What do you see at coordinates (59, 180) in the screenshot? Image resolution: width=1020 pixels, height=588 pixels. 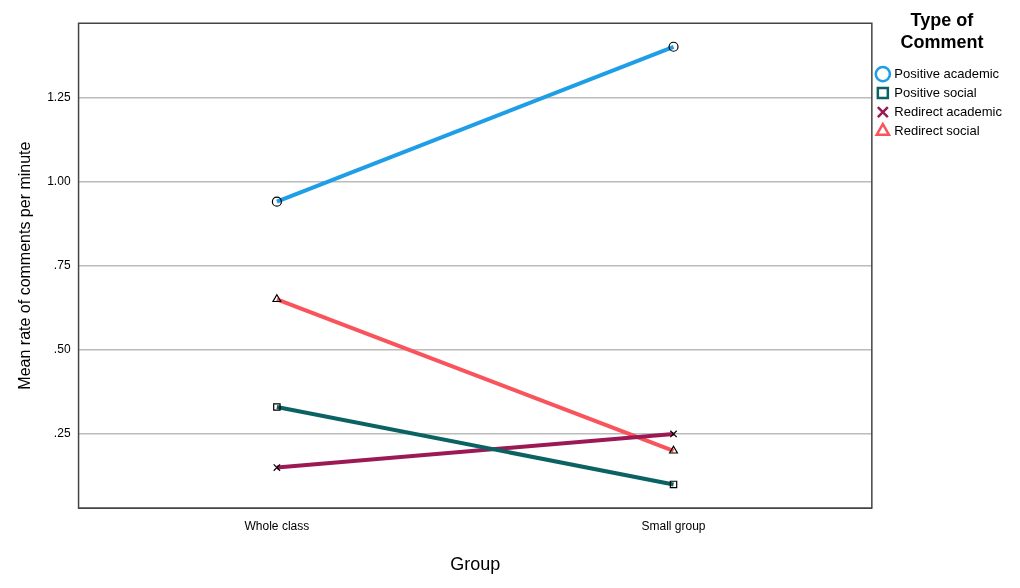 I see `y-tick-label: 1.00` at bounding box center [59, 180].